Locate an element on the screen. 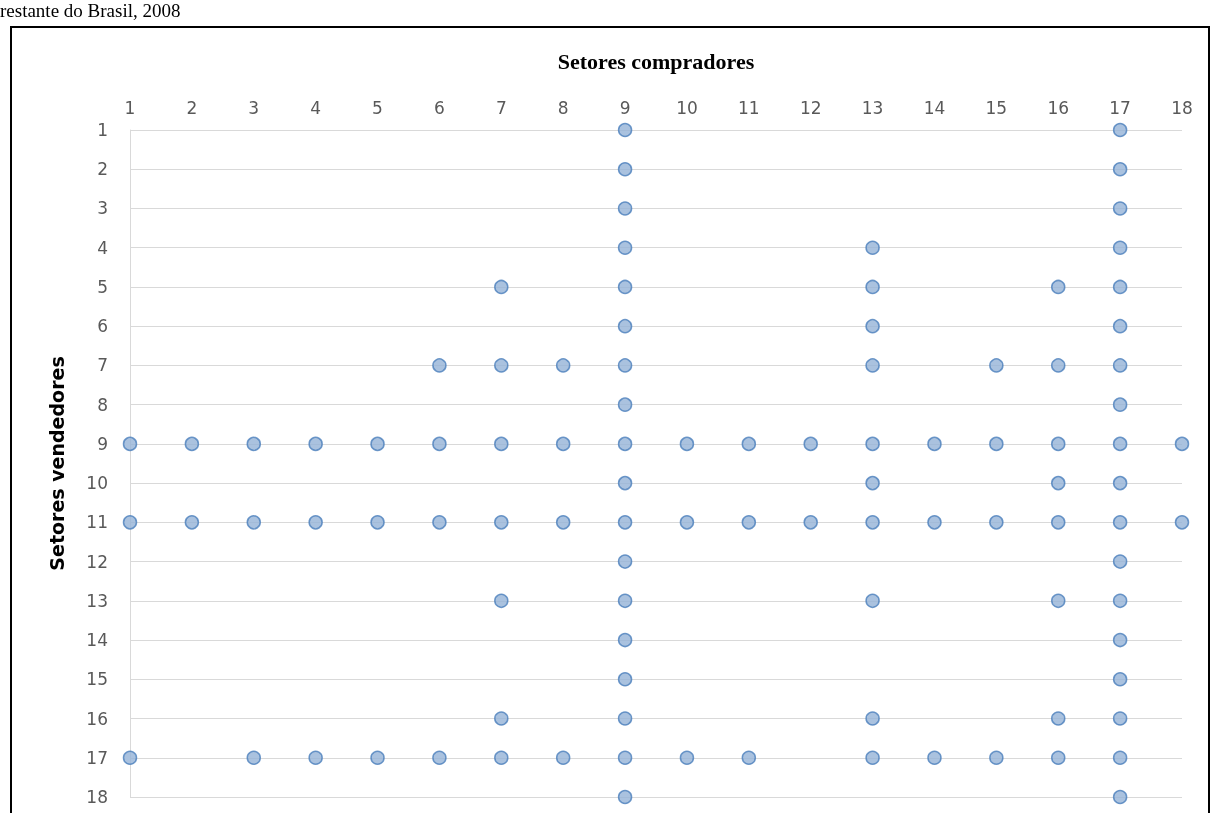 Image resolution: width=1210 pixels, height=813 pixels. chart-title: restante do Brasil, 2008 is located at coordinates (90, 11).